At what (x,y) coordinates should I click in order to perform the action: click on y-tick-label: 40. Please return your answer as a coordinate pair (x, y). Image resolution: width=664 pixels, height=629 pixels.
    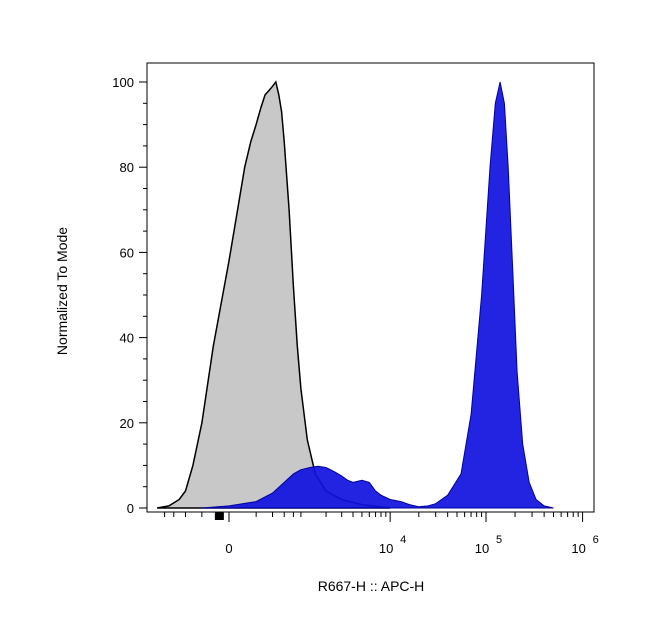
    Looking at the image, I should click on (127, 338).